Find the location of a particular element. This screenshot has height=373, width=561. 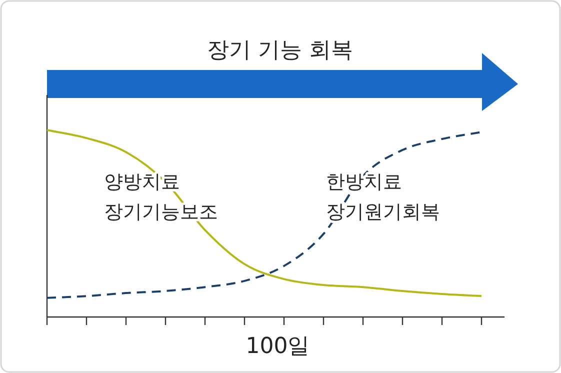

chart-title: 장기 기능 회복 is located at coordinates (280, 50).